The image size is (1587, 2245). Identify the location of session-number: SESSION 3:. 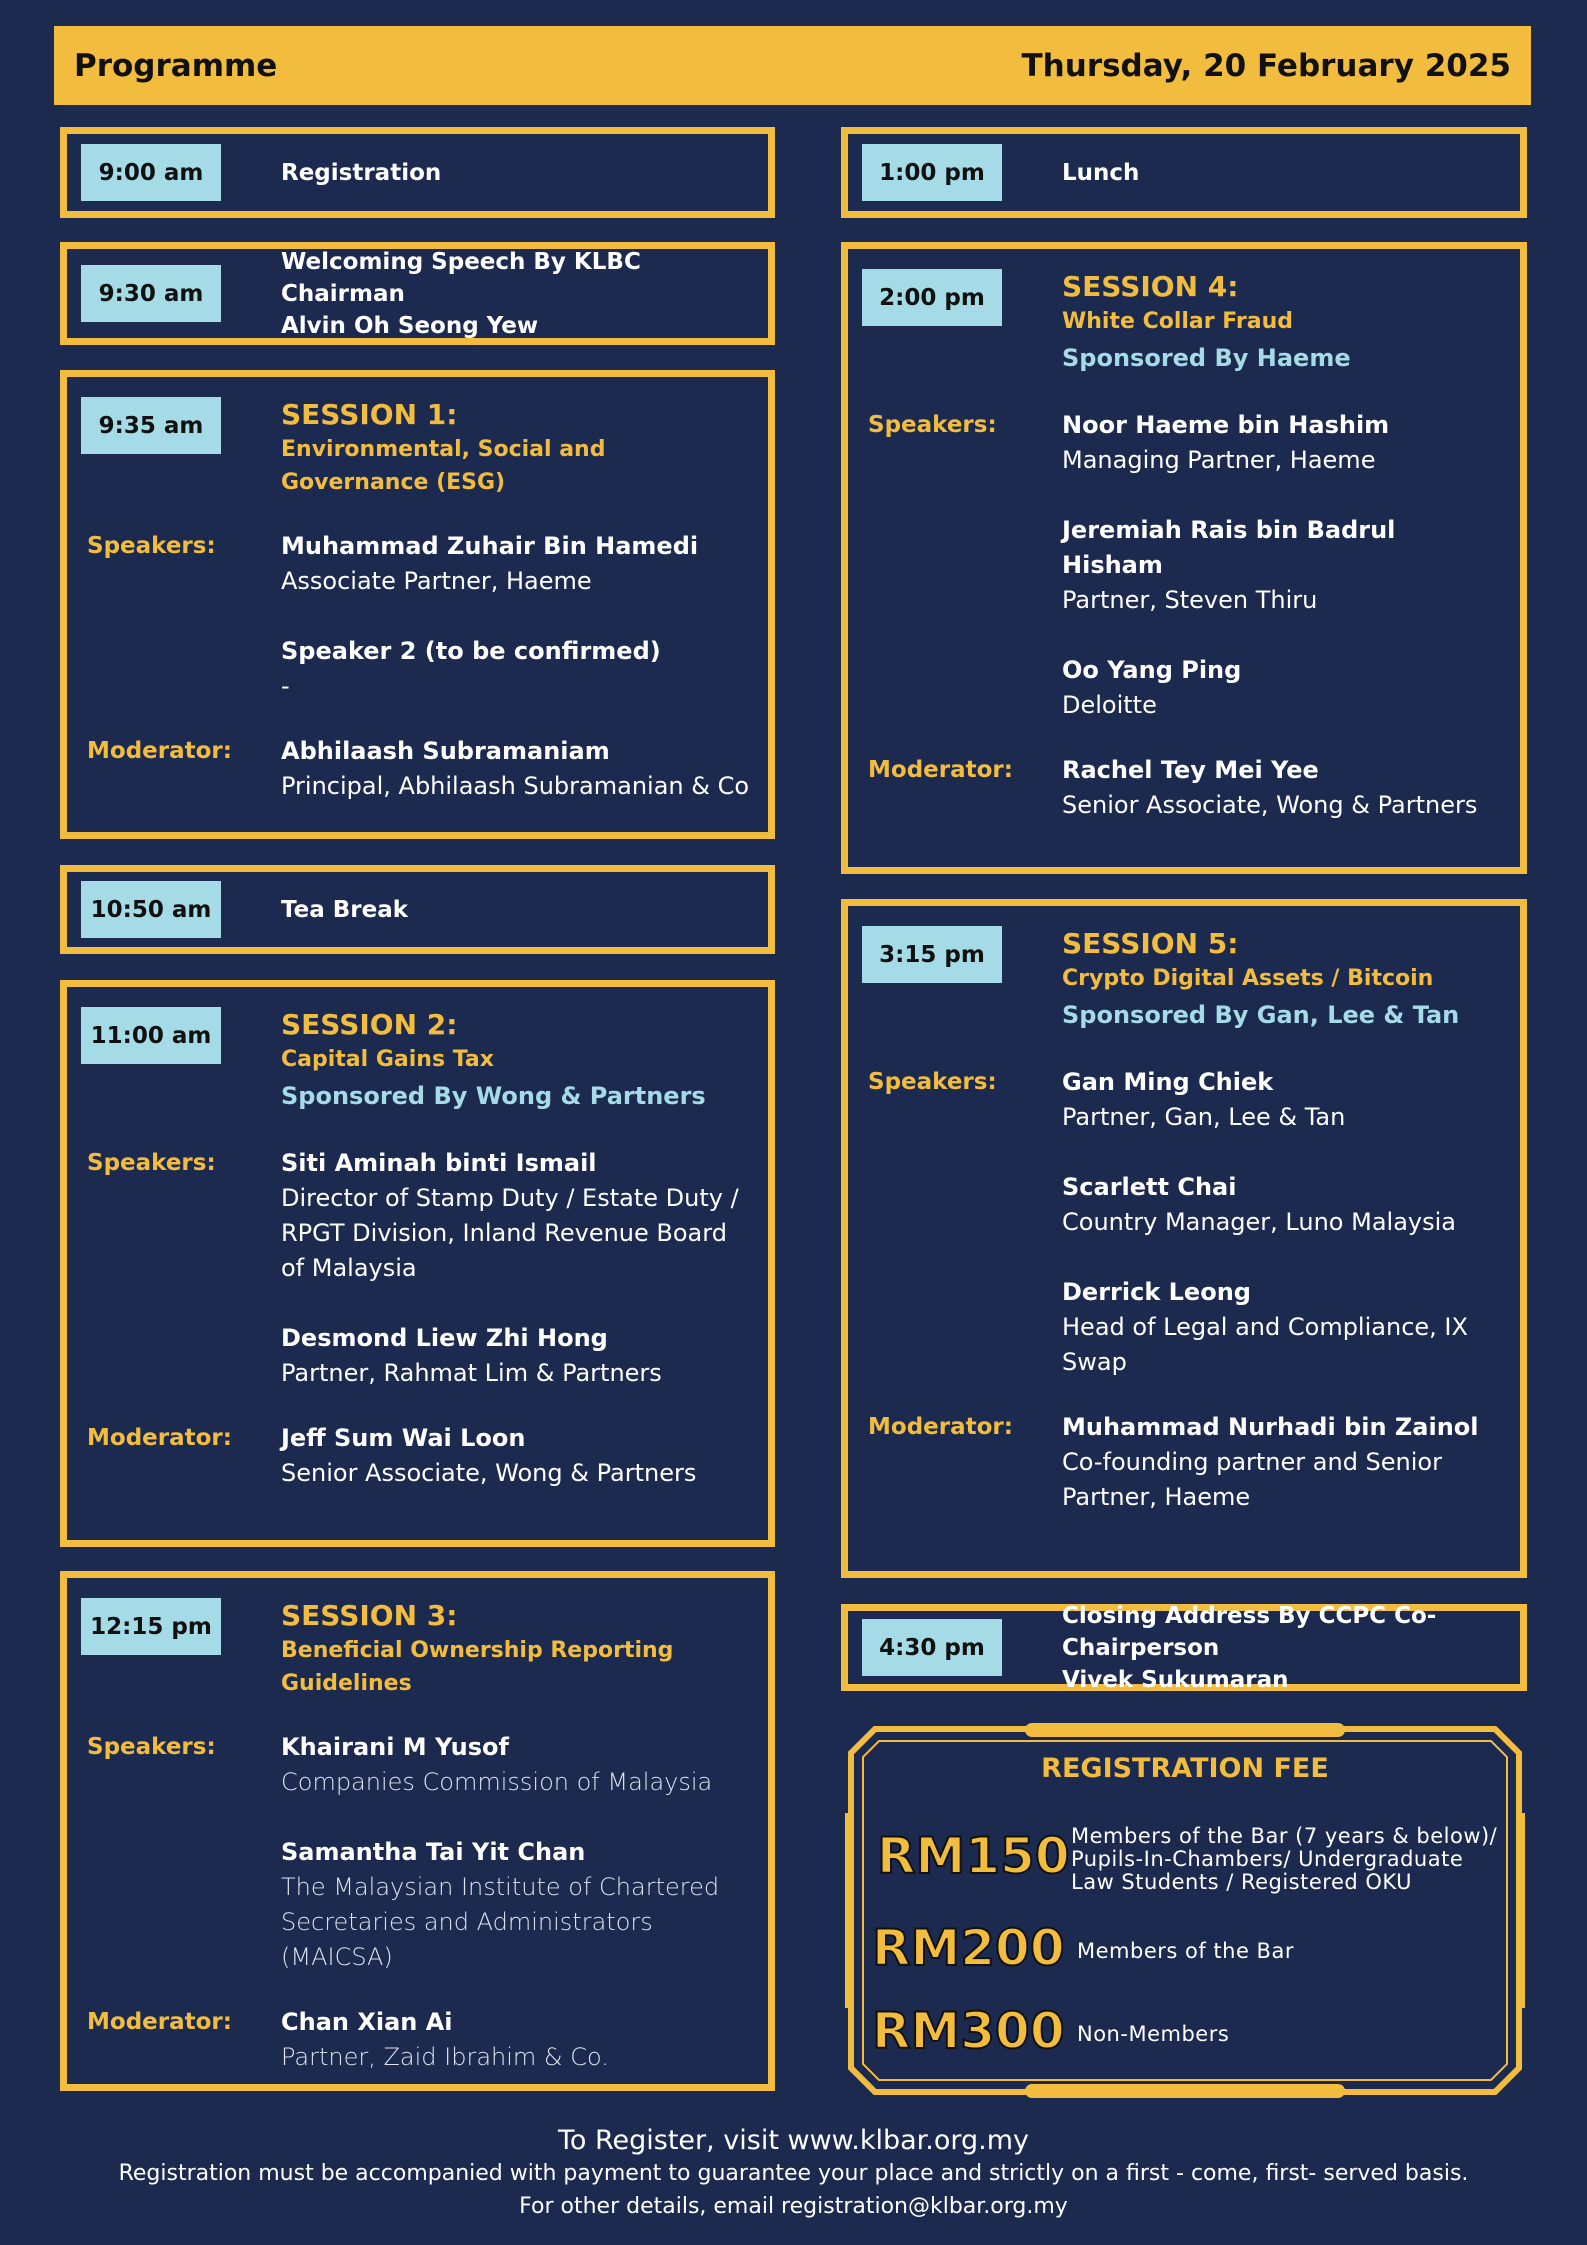
(369, 1615).